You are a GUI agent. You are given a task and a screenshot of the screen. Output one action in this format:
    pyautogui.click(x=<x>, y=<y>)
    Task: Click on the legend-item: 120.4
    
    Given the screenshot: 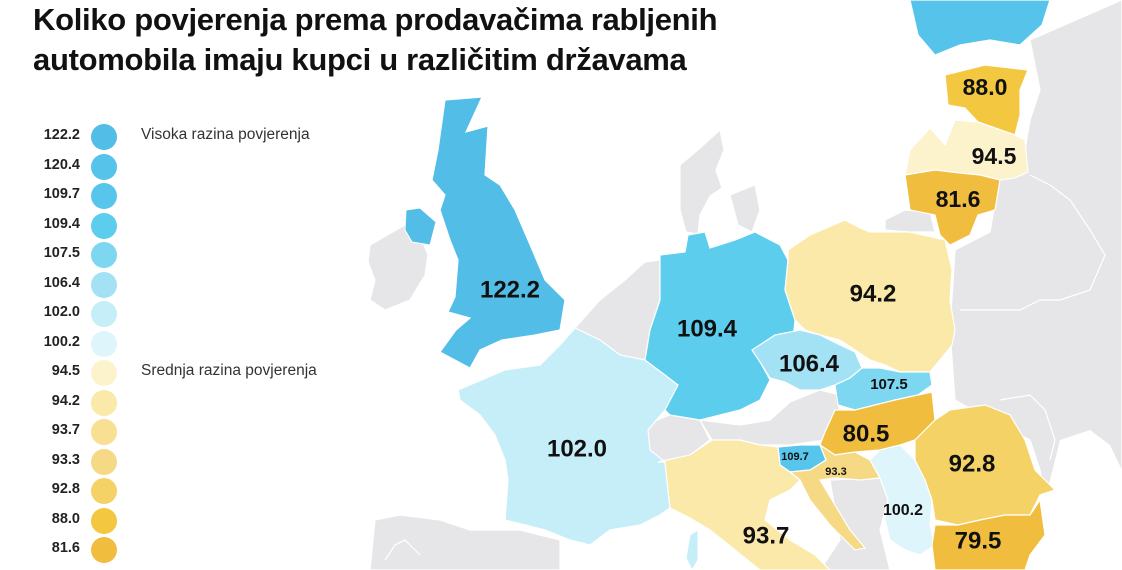 What is the action you would take?
    pyautogui.click(x=180, y=166)
    